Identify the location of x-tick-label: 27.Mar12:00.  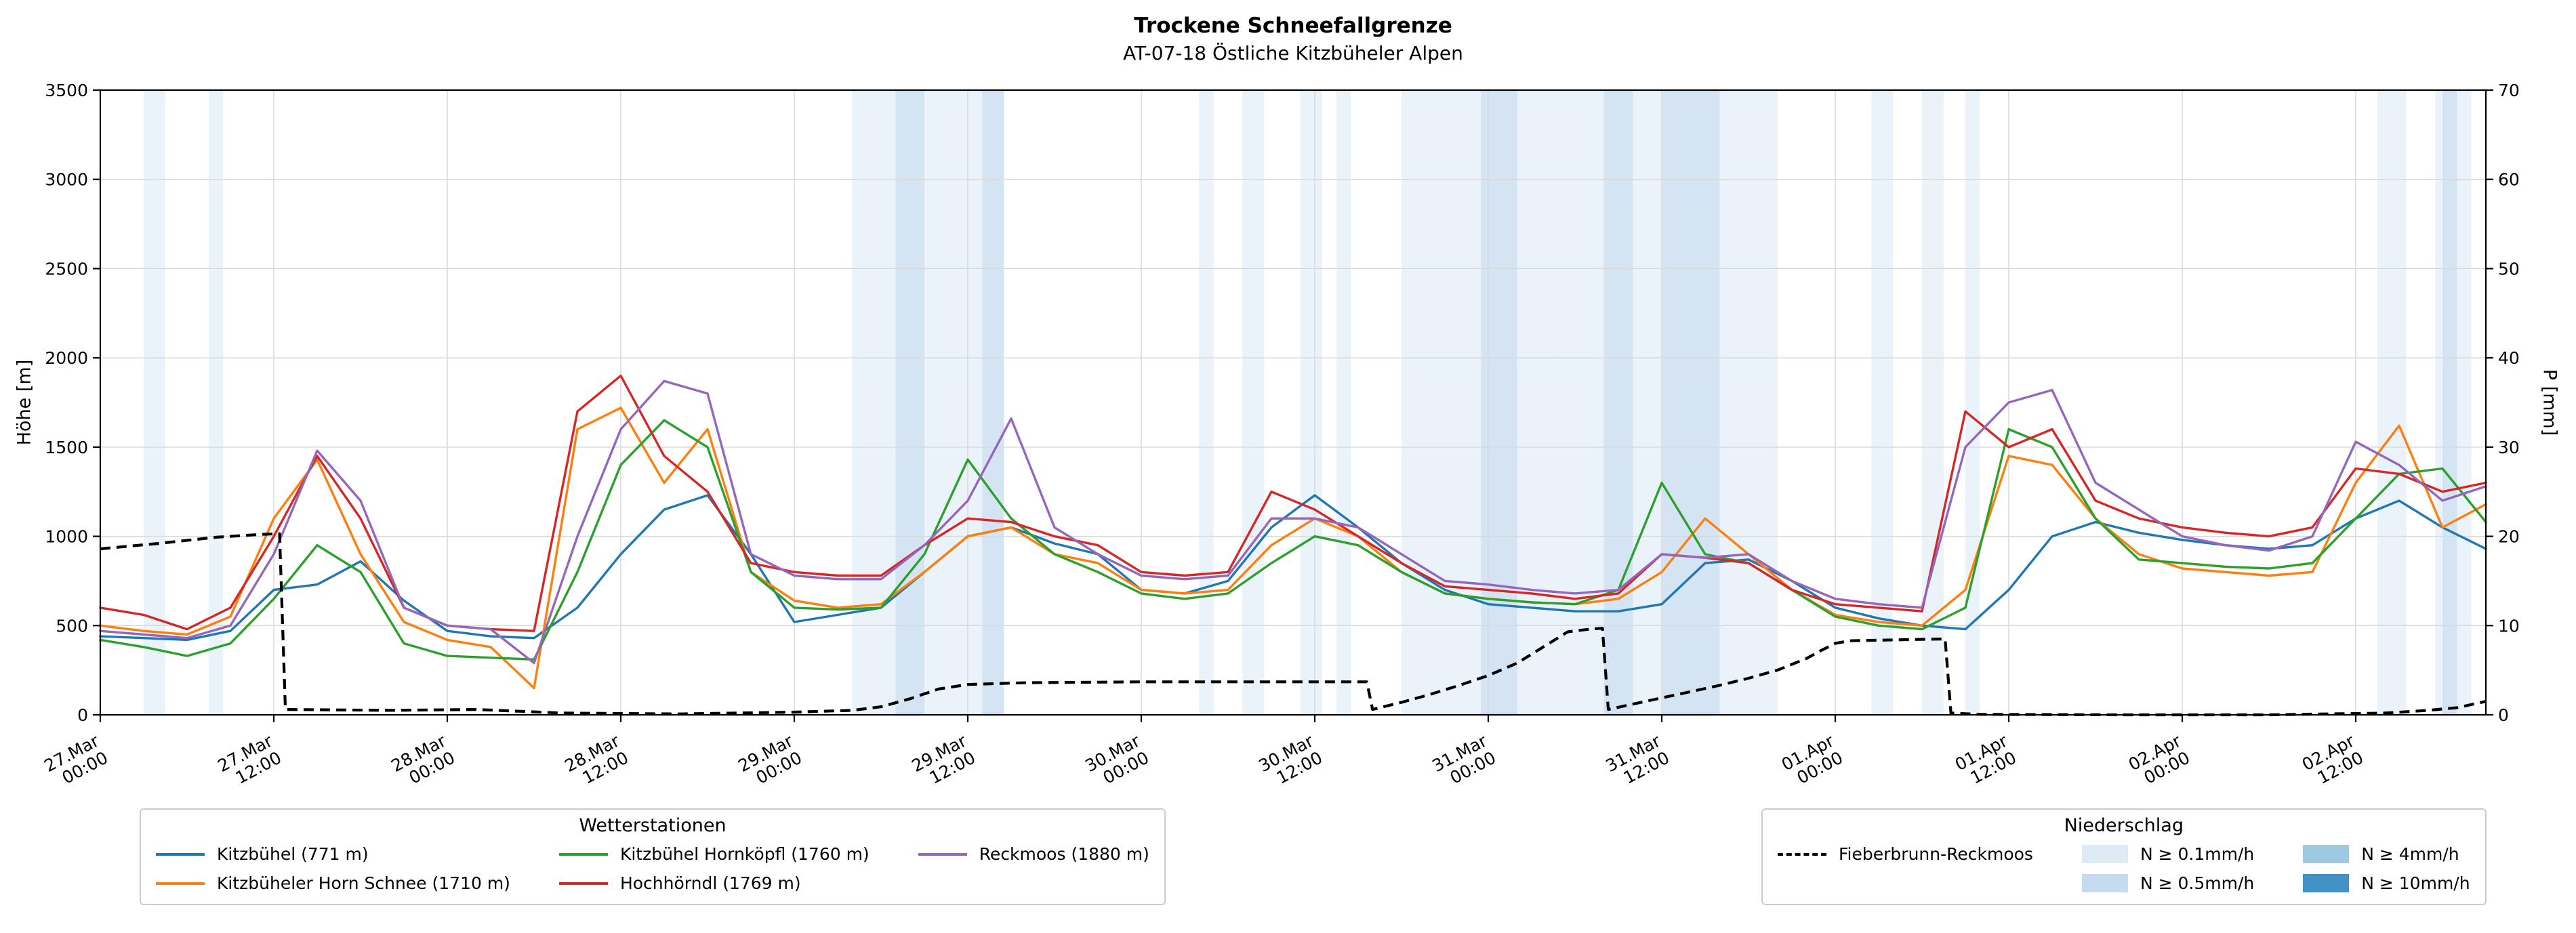
(250, 761).